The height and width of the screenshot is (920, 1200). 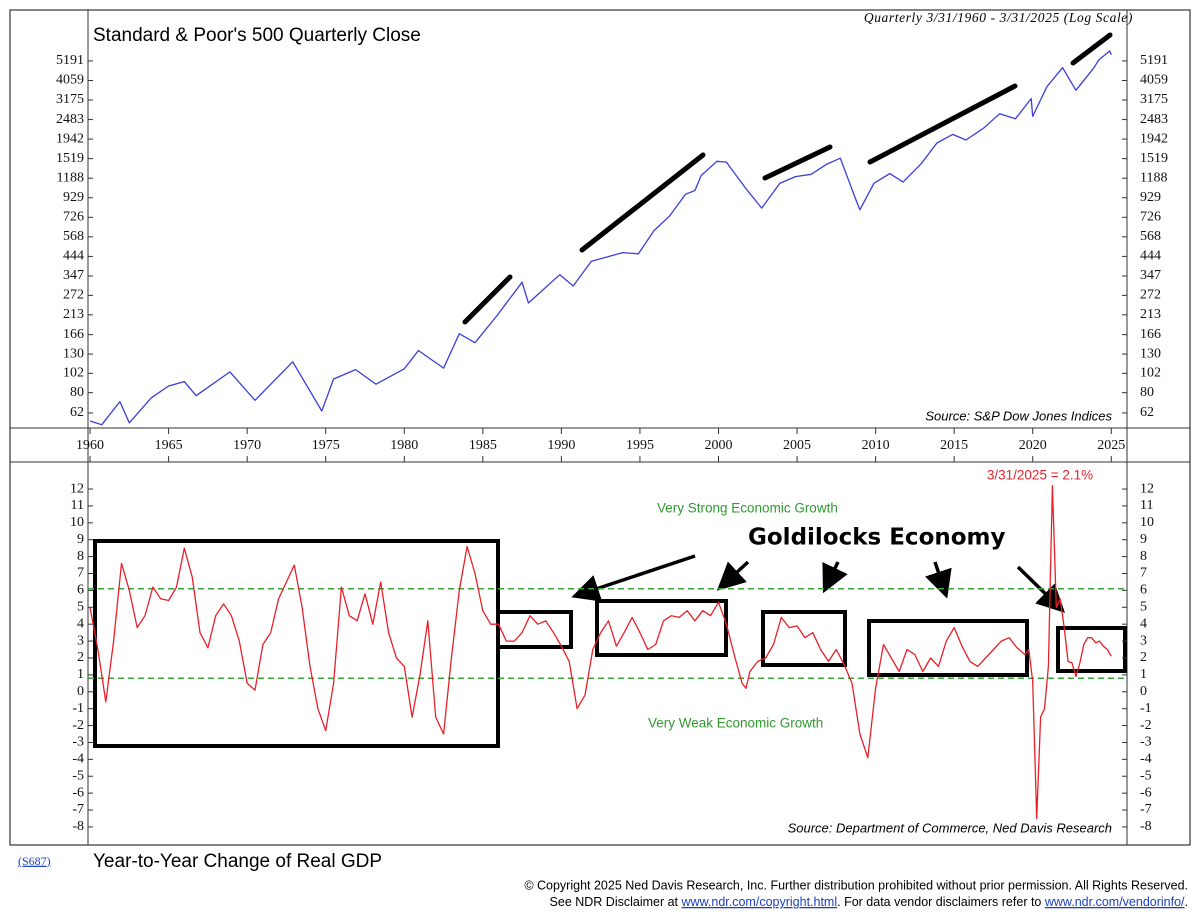 I want to click on y-tick-label: 130, so click(x=1150, y=353).